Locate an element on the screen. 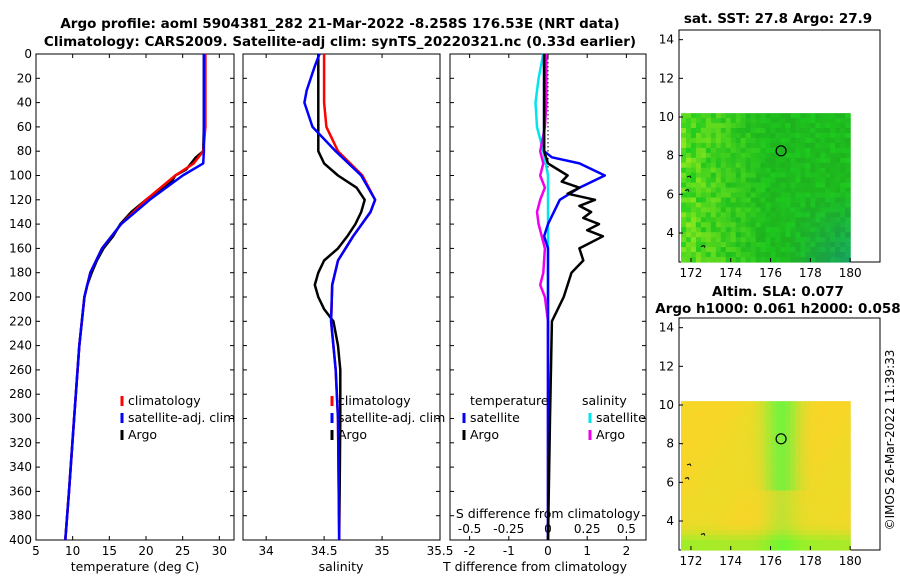 The width and height of the screenshot is (900, 580). difference-x2tick-label: -0.25 is located at coordinates (508, 529).